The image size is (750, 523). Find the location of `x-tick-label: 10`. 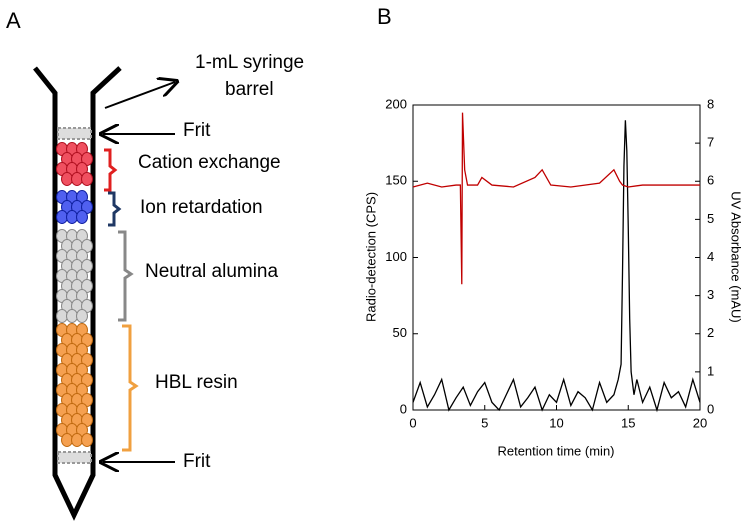

x-tick-label: 10 is located at coordinates (556, 422).